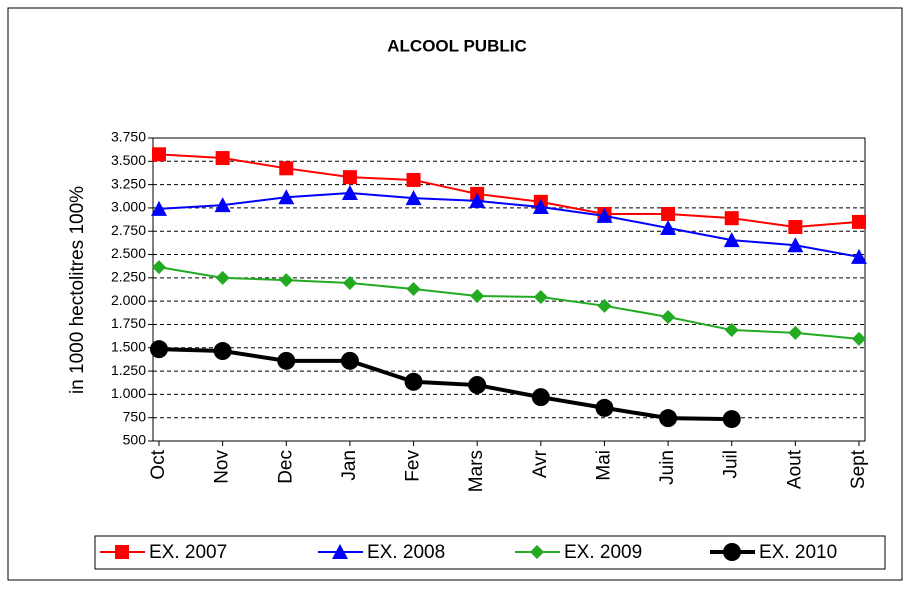  What do you see at coordinates (128, 137) in the screenshot?
I see `y-tick-label: 3.750` at bounding box center [128, 137].